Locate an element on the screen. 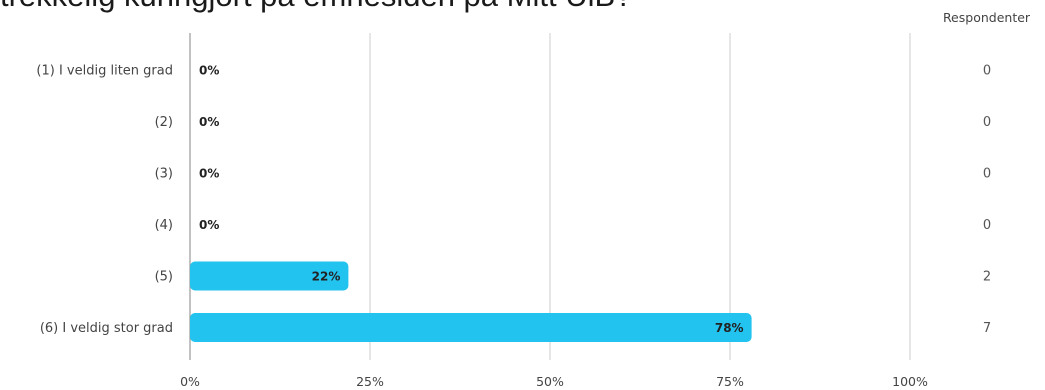 Image resolution: width=1045 pixels, height=390 pixels. category-label: (1) I veldig liten grad is located at coordinates (104, 71).